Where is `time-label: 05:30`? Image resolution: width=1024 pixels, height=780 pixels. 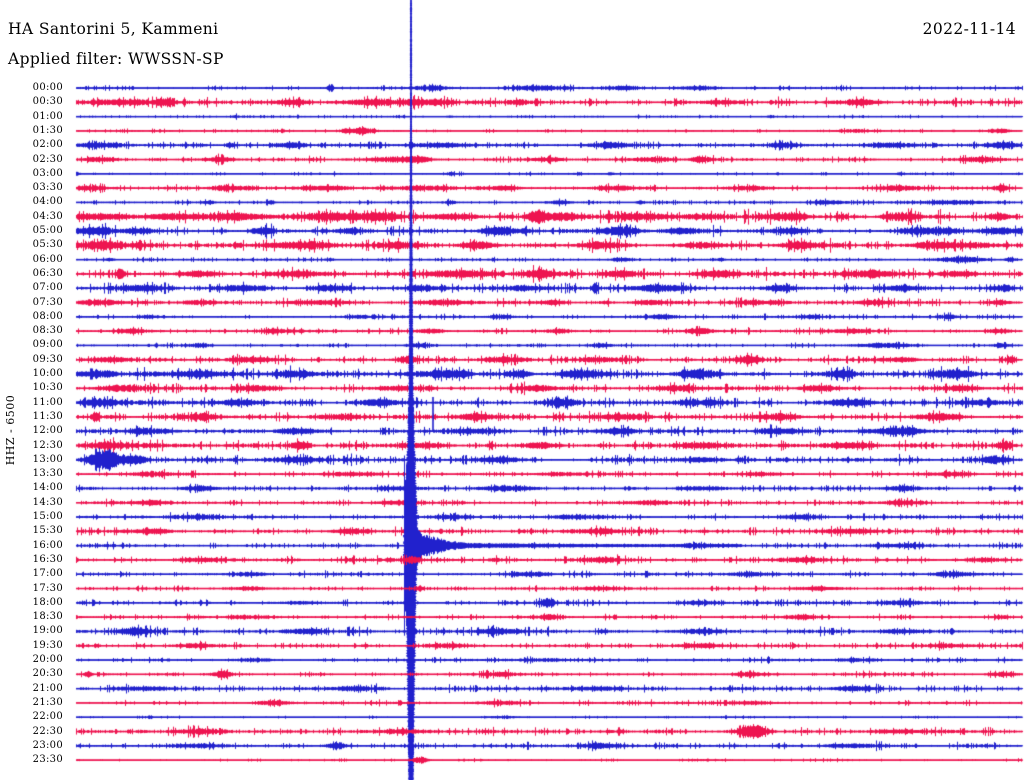 time-label: 05:30 is located at coordinates (47, 245).